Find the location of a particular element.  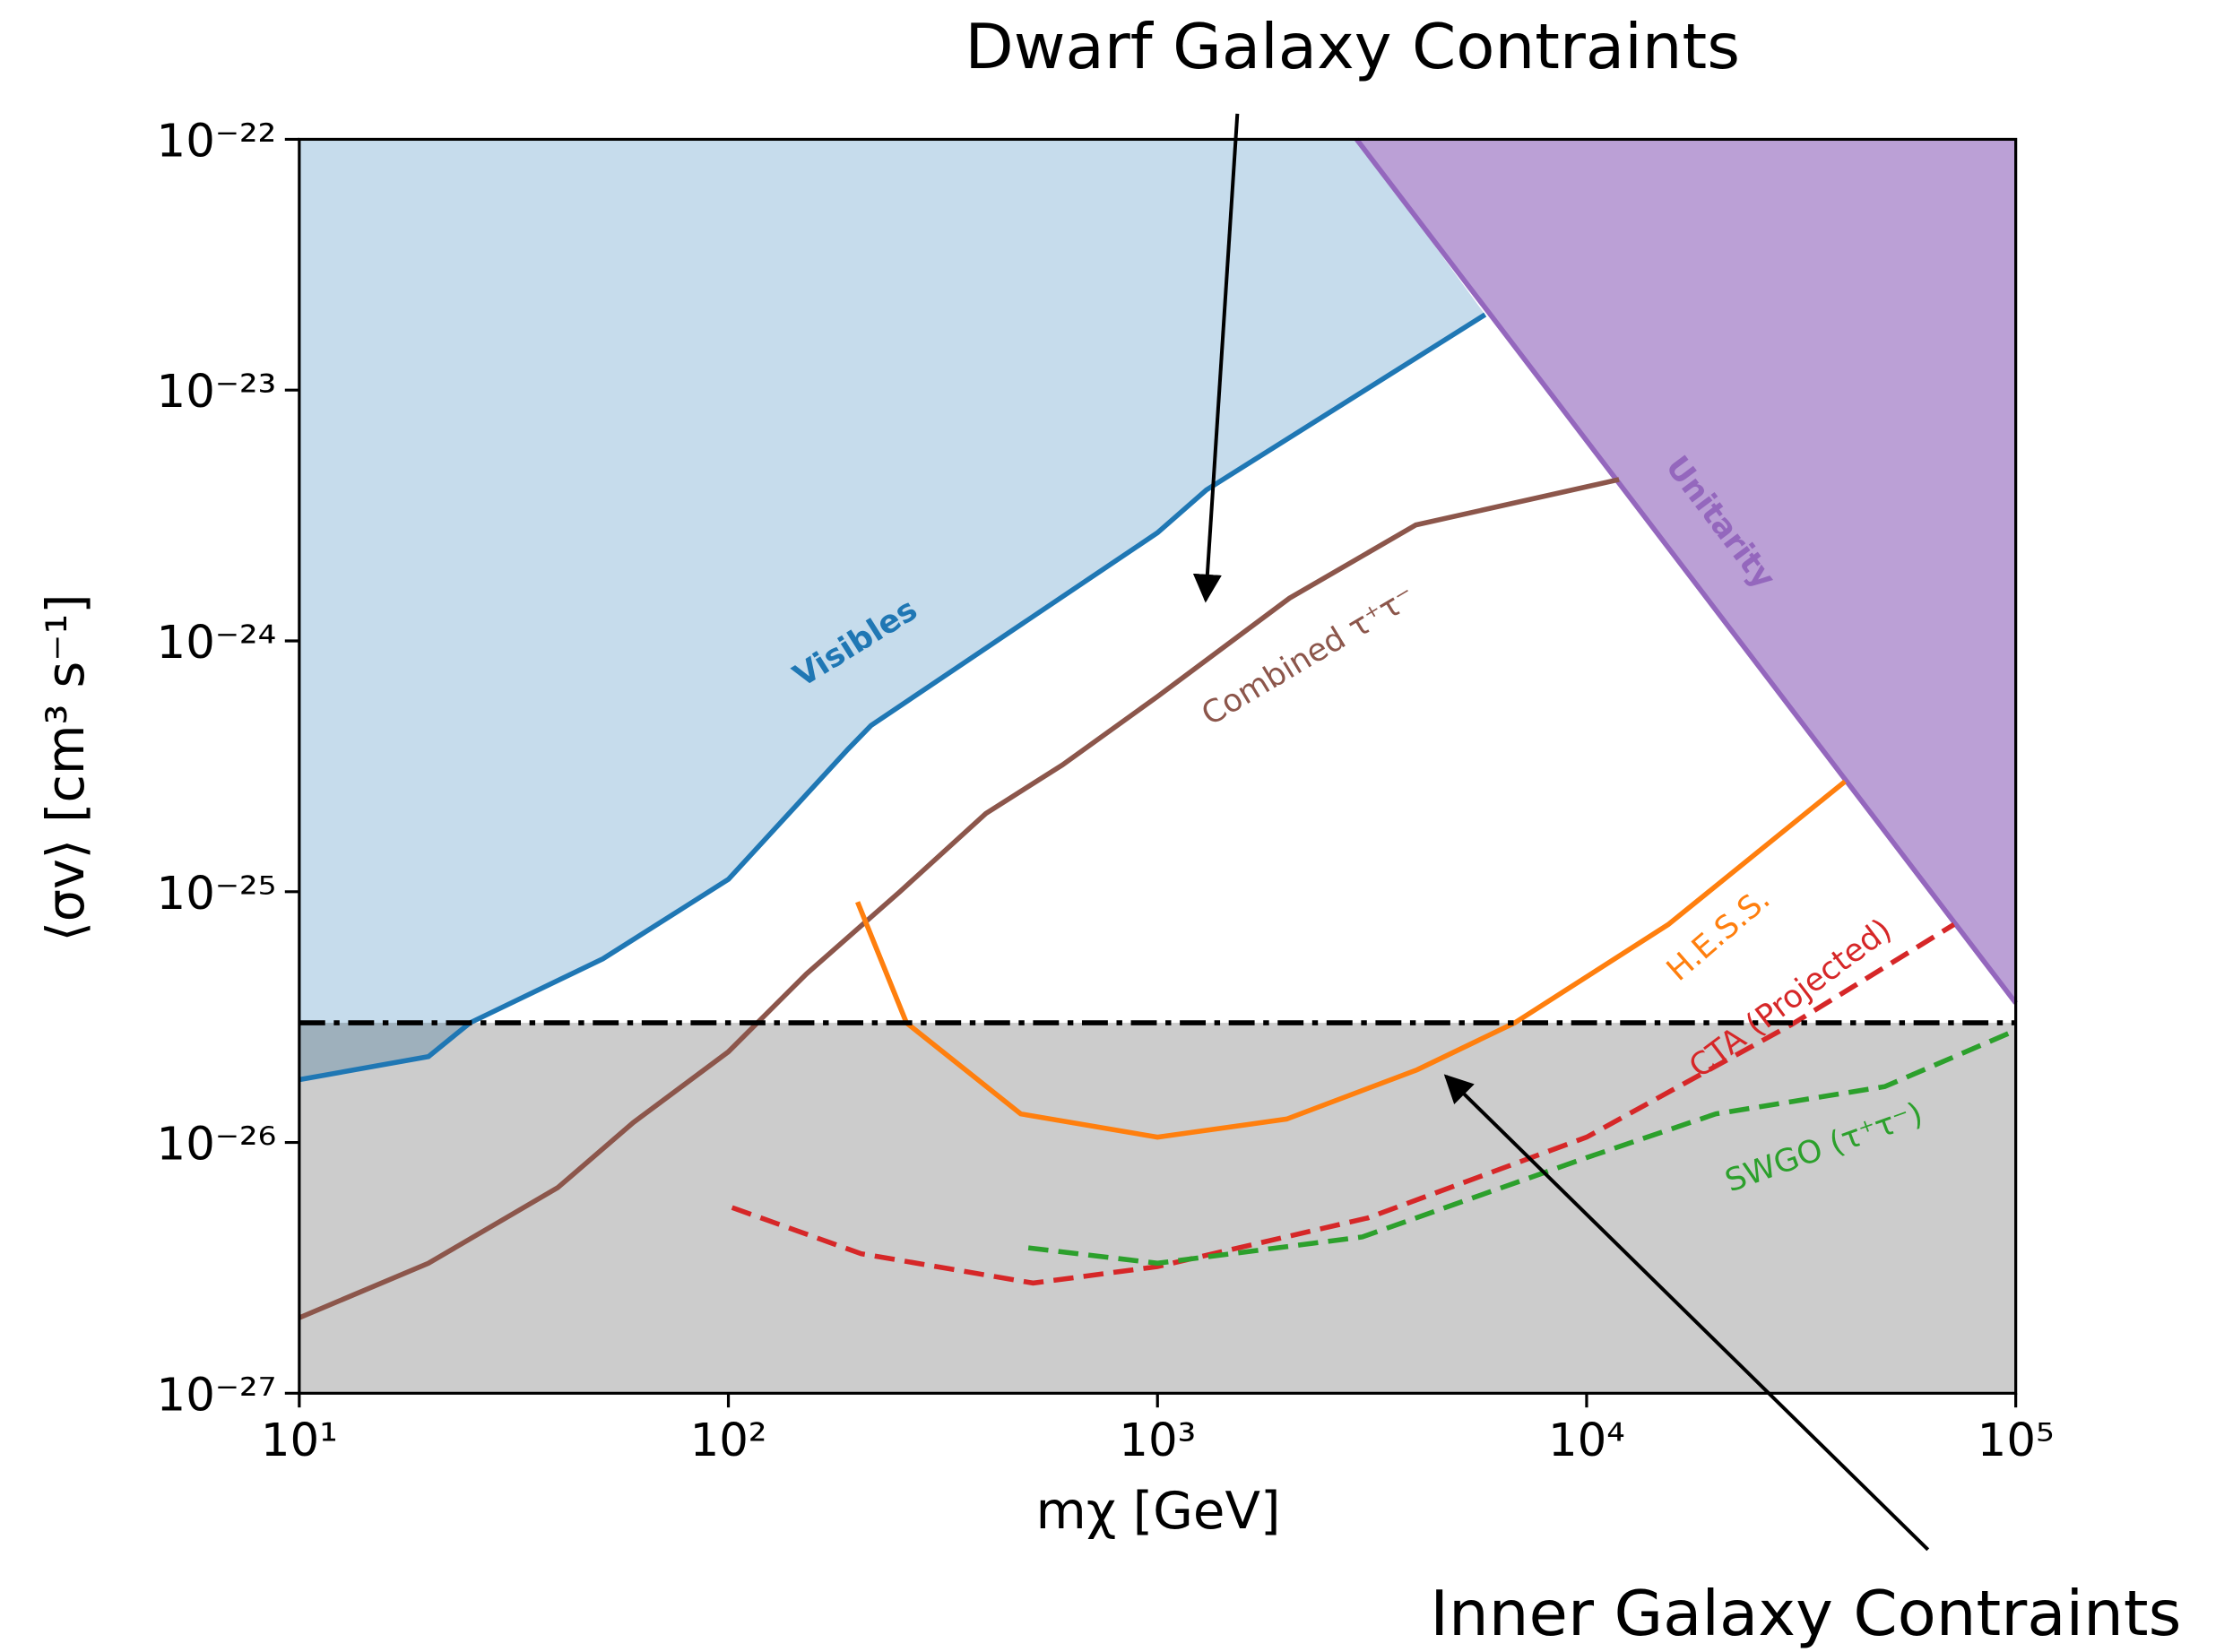

y-tick-label: 10⁻²³ is located at coordinates (217, 393).